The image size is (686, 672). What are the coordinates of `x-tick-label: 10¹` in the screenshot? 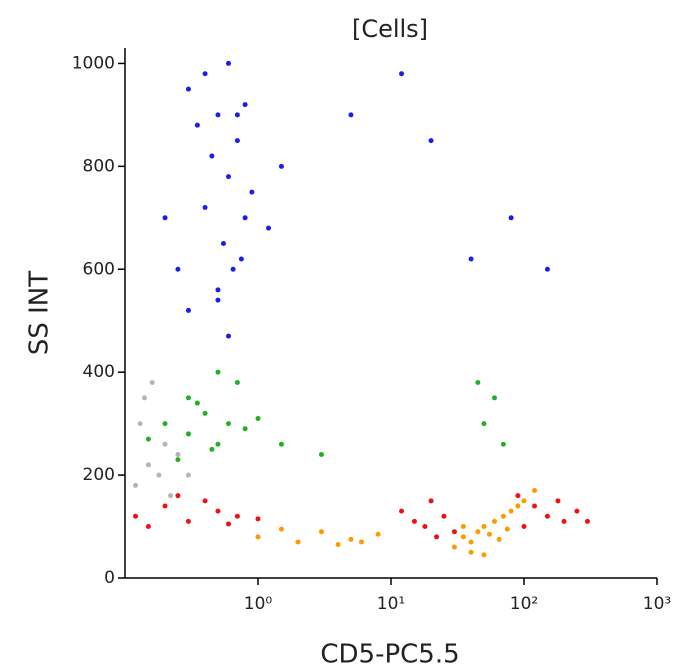 It's located at (391, 604).